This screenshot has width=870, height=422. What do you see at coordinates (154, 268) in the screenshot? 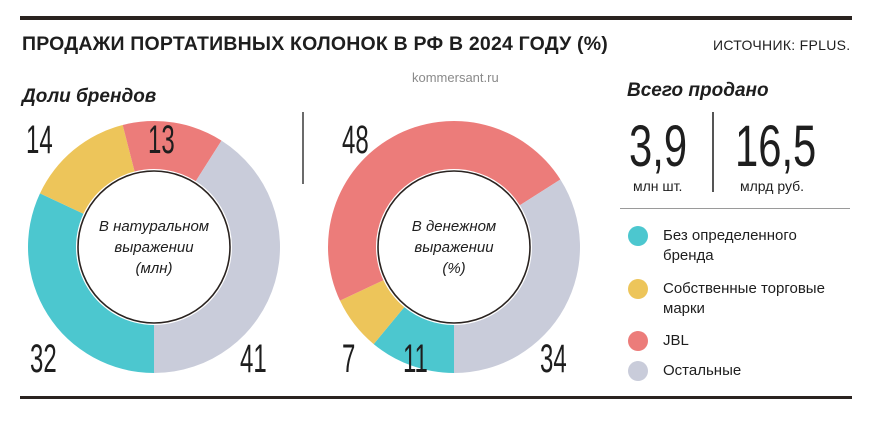
I see `donut-center-label: (млн)` at bounding box center [154, 268].